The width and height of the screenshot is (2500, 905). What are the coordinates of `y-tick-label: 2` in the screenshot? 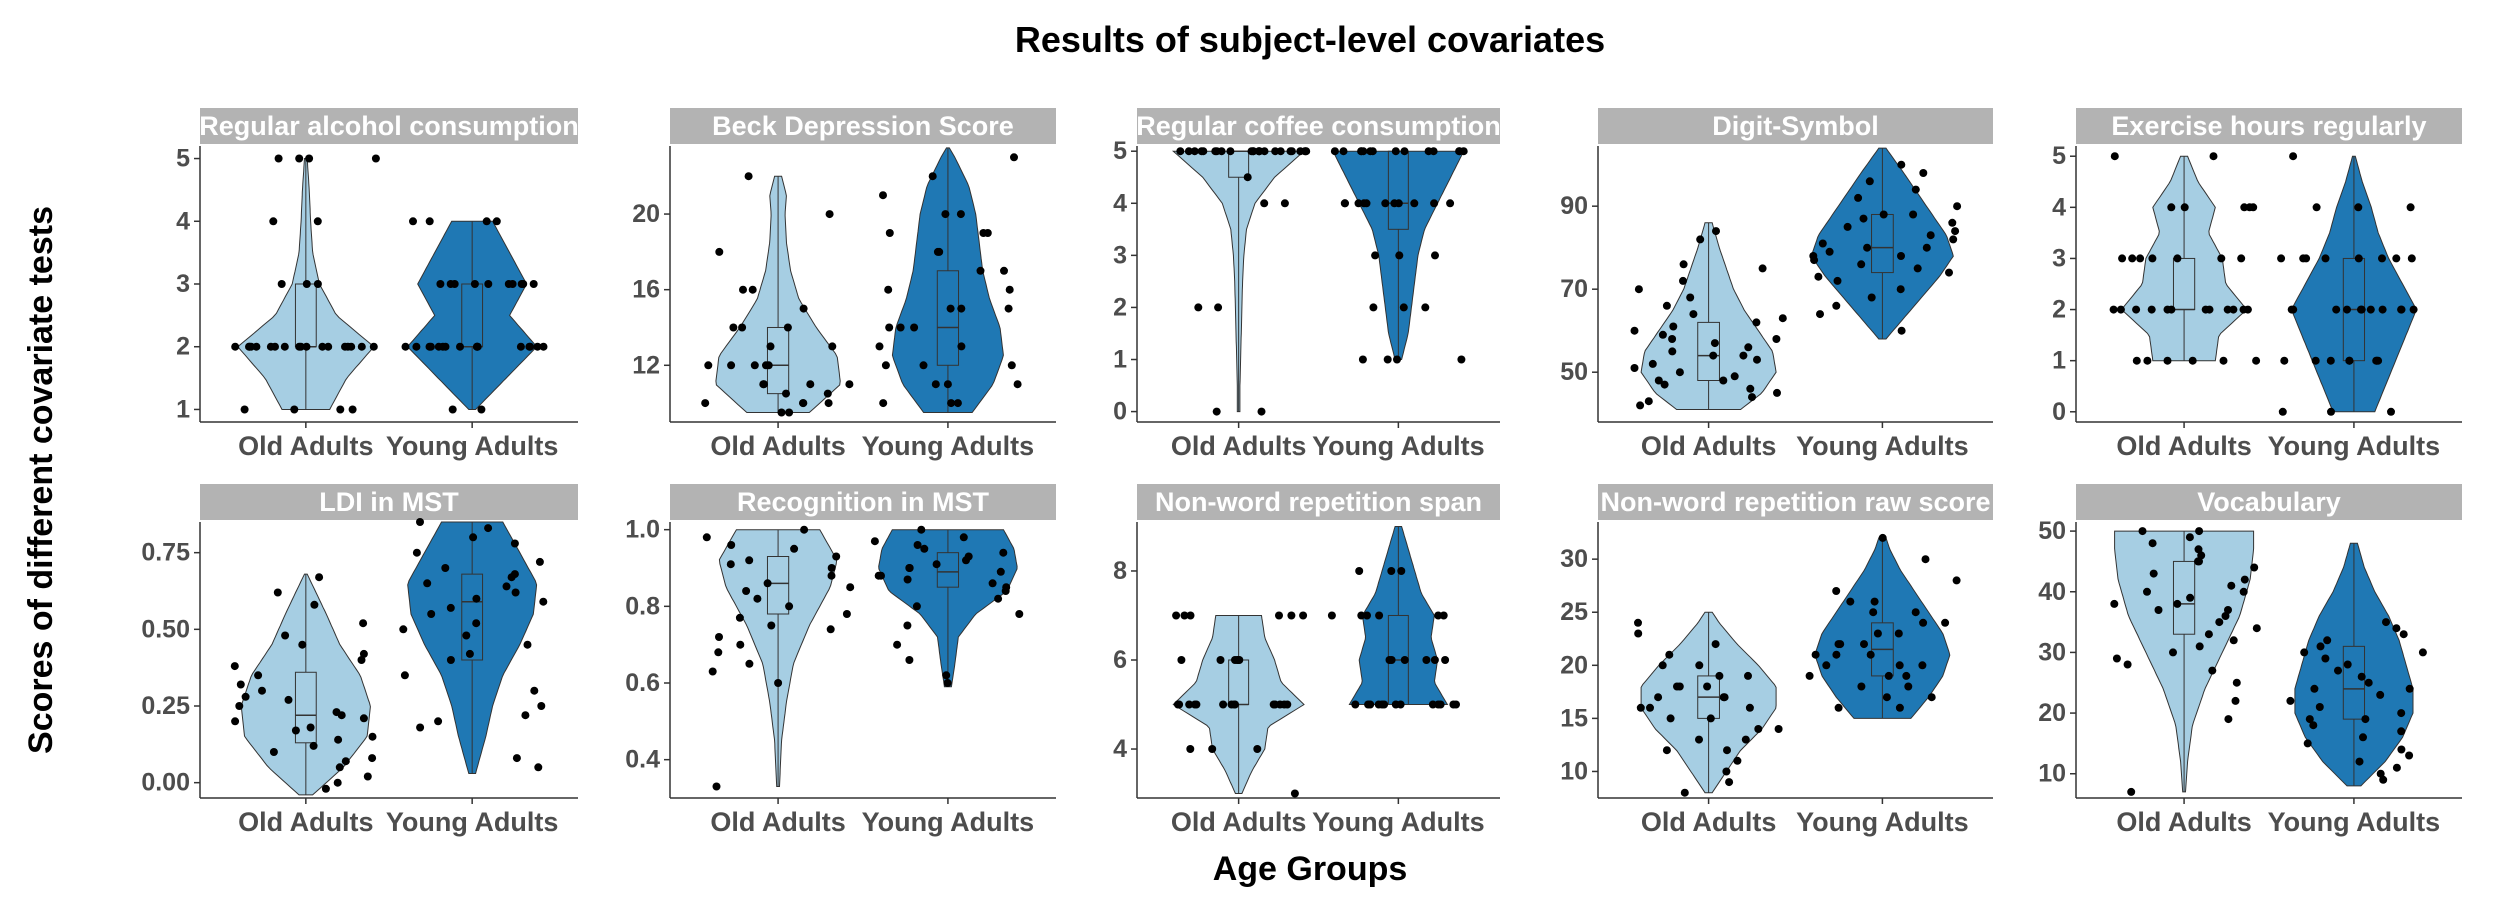 It's located at (2059, 310).